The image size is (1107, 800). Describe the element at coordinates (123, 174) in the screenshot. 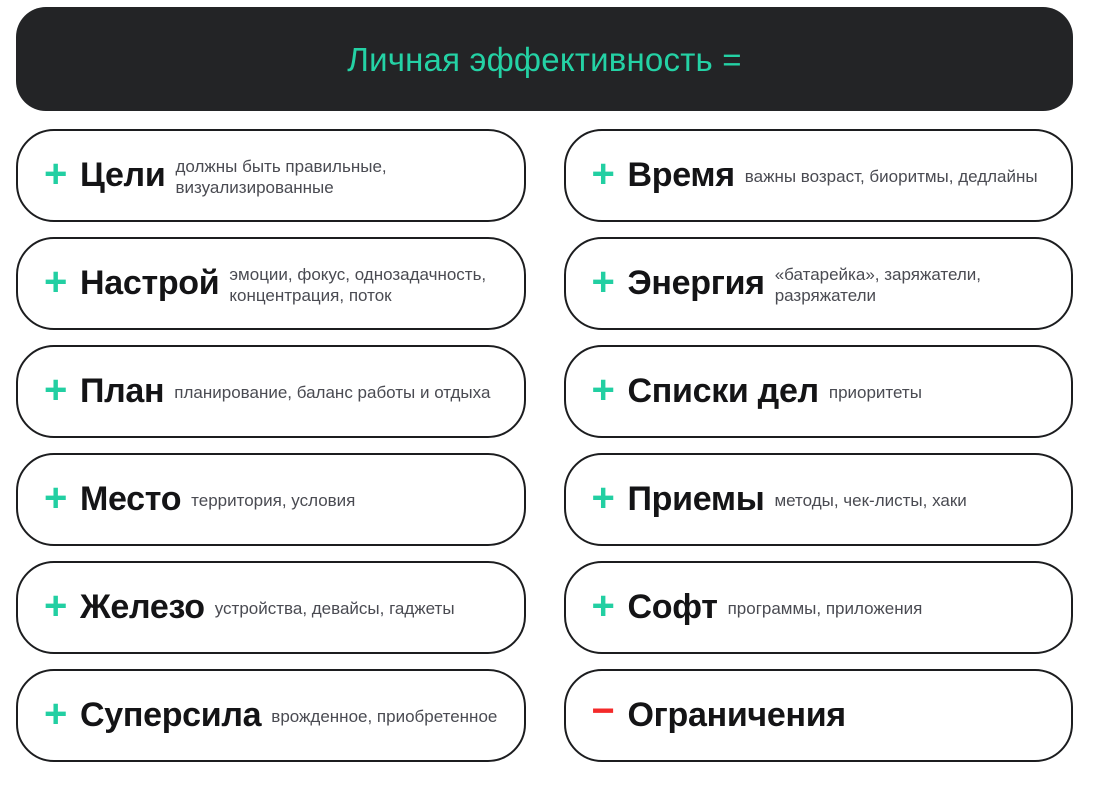

I see `factor-title: Цели` at that location.